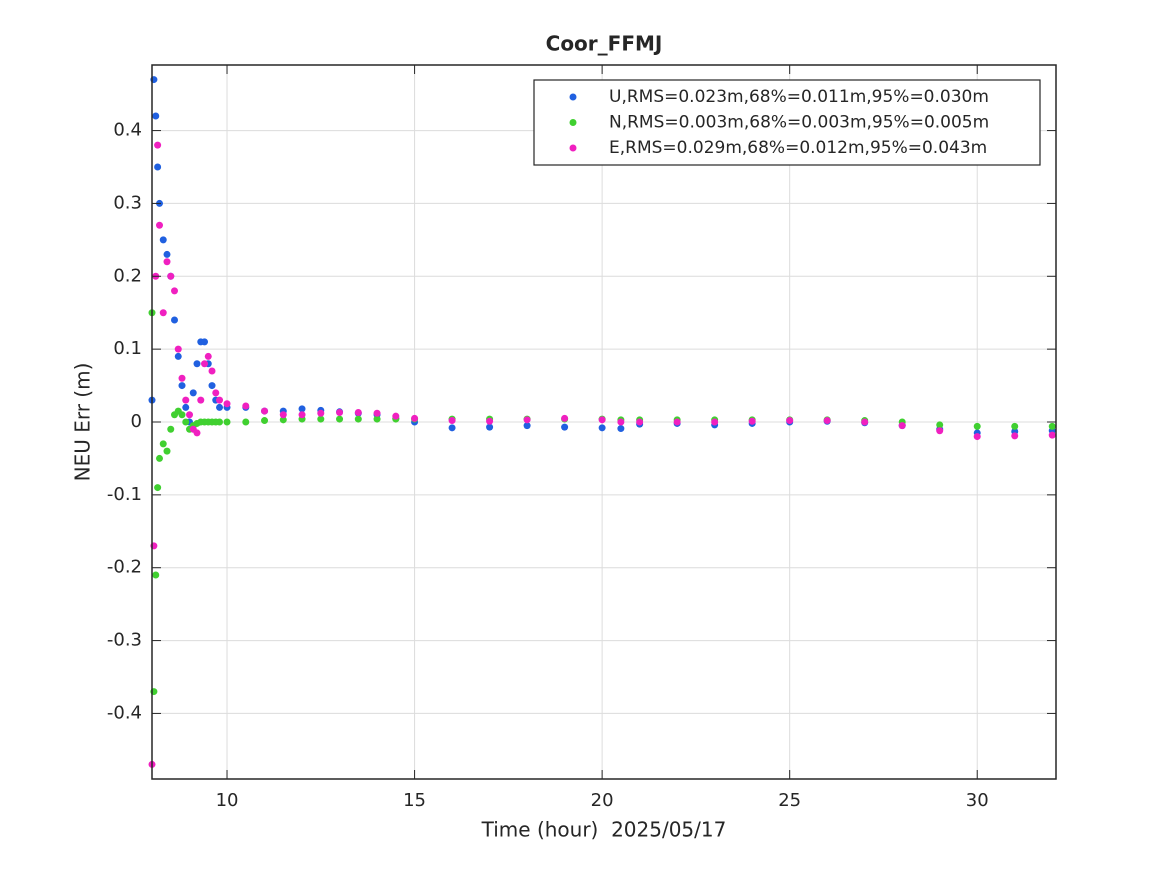  What do you see at coordinates (604, 44) in the screenshot?
I see `chart-title: Coor_FFMJ` at bounding box center [604, 44].